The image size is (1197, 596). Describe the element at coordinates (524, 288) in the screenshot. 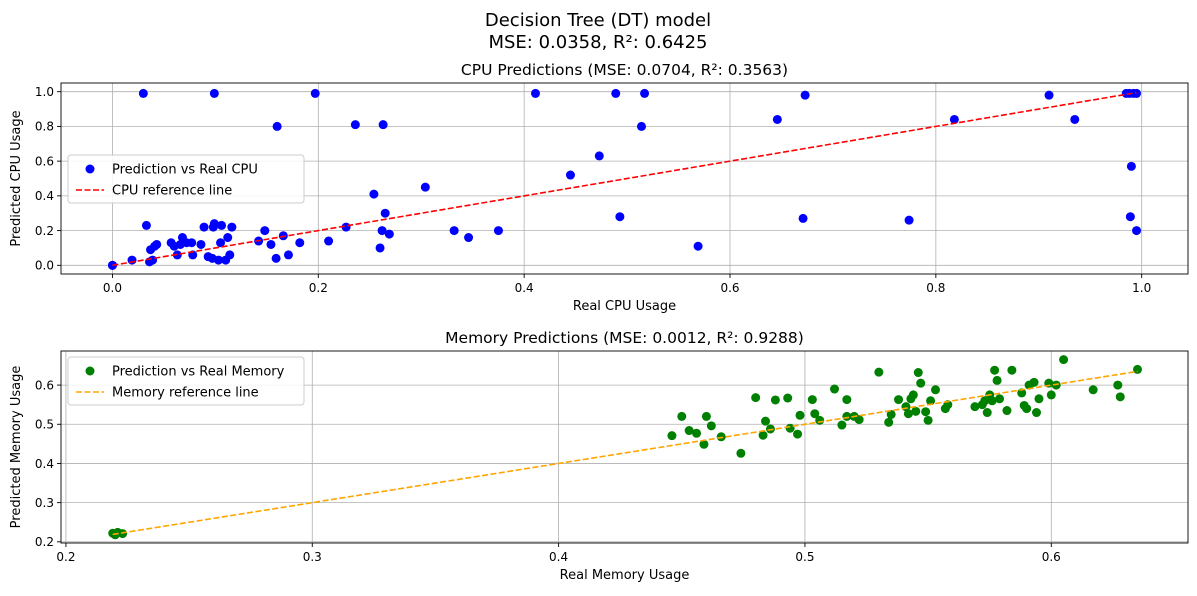

I see `cpu-x-tick-label: 0.4` at that location.